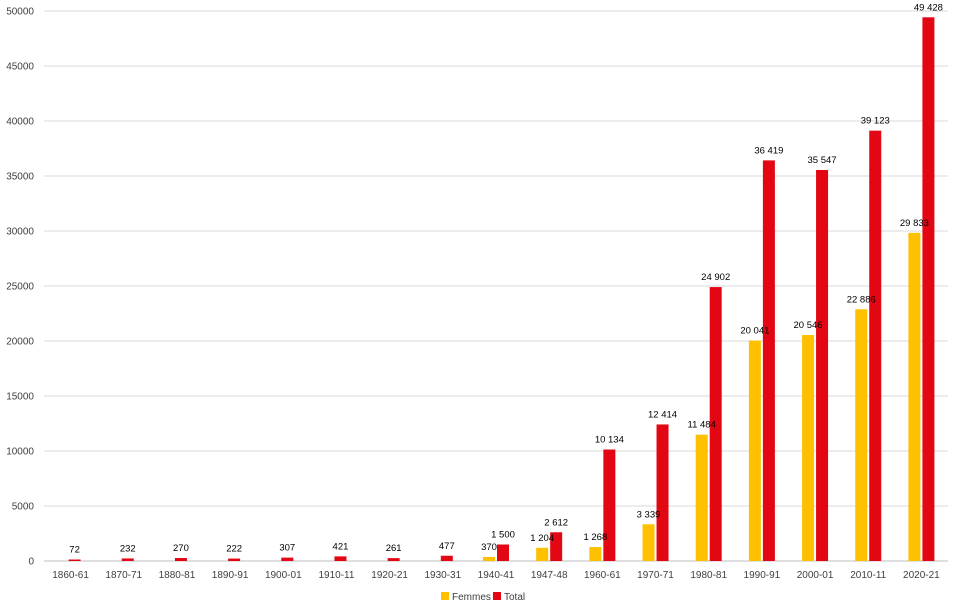  What do you see at coordinates (394, 548) in the screenshot?
I see `data-label-total: 261` at bounding box center [394, 548].